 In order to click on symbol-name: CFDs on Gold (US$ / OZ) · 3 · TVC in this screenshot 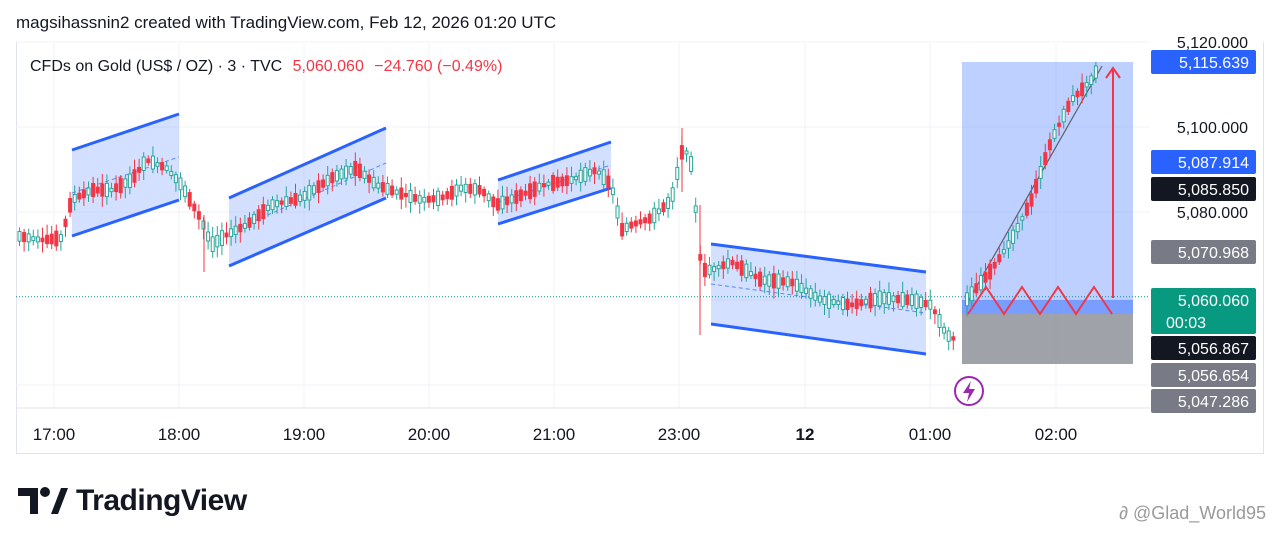, I will do `click(156, 66)`.